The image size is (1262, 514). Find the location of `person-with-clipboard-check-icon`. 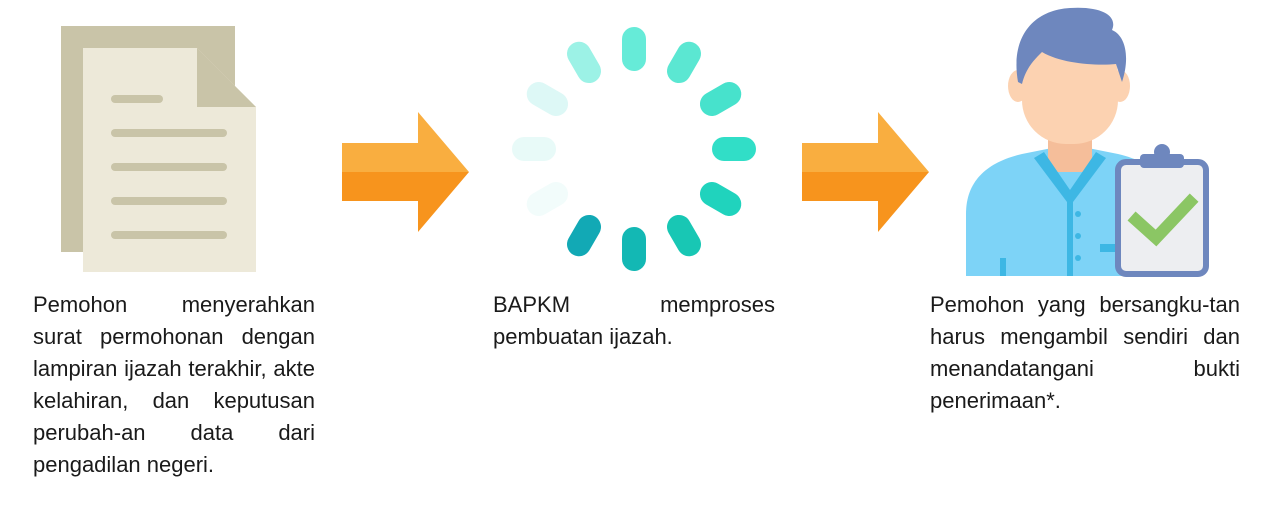

person-with-clipboard-check-icon is located at coordinates (1087, 142).